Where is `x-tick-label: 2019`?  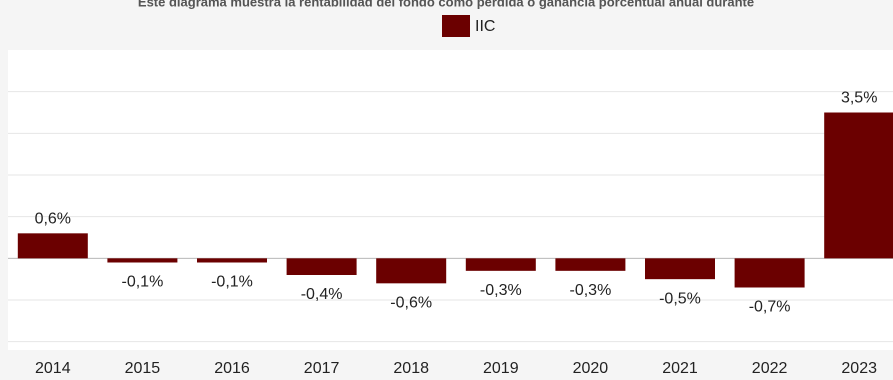 x-tick-label: 2019 is located at coordinates (501, 368).